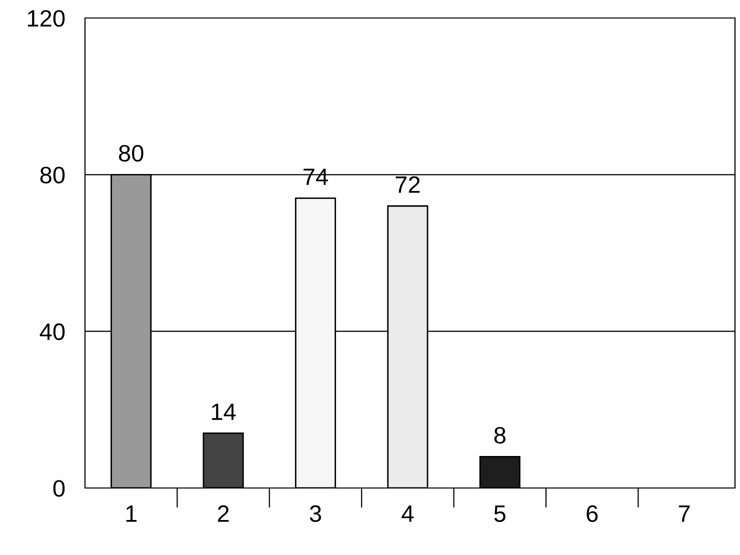 This screenshot has height=555, width=740. What do you see at coordinates (592, 513) in the screenshot?
I see `x-tick-label: 6` at bounding box center [592, 513].